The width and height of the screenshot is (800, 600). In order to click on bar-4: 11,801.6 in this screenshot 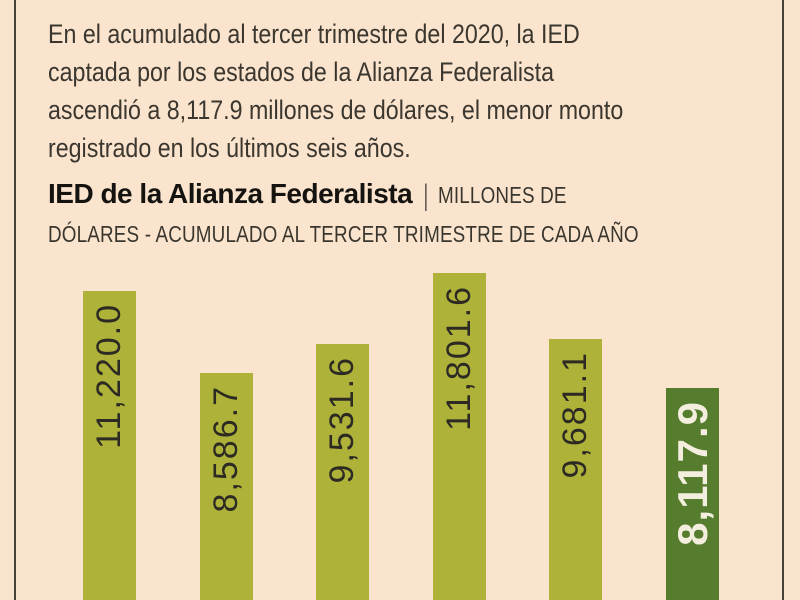, I will do `click(459, 436)`.